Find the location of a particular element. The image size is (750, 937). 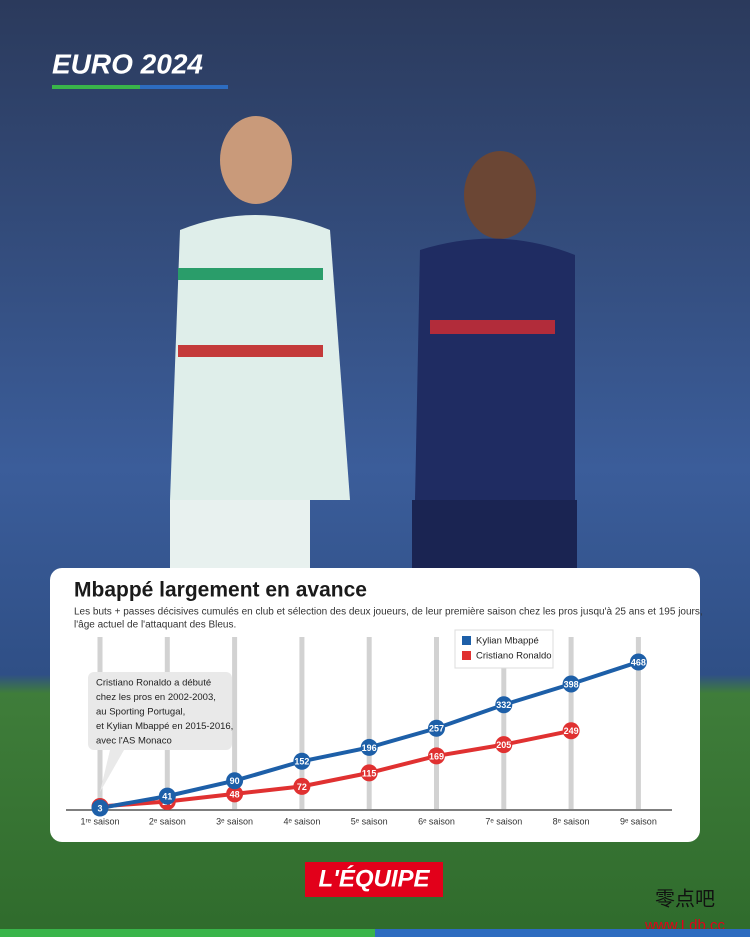

data-label: 115 is located at coordinates (369, 773).